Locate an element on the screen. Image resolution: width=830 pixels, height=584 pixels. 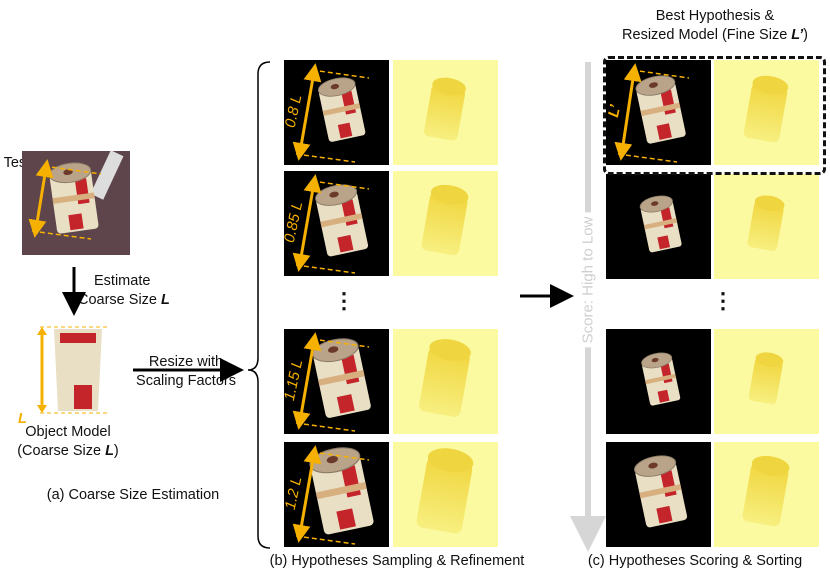
best-rgb-tile: L’ is located at coordinates (658, 112).